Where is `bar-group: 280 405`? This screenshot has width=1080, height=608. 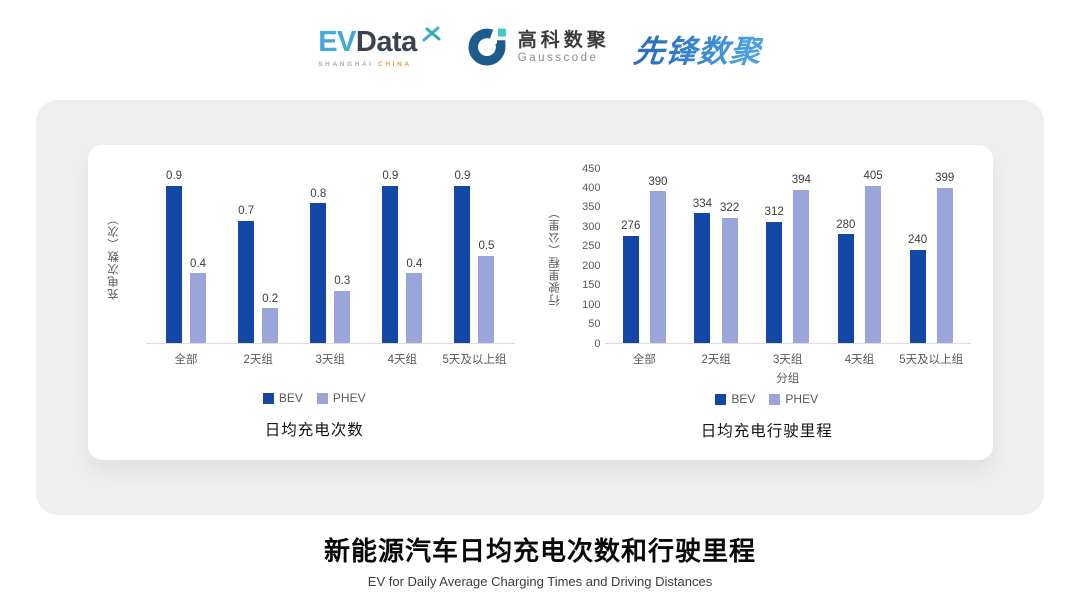
bar-group: 280 405 is located at coordinates (860, 256).